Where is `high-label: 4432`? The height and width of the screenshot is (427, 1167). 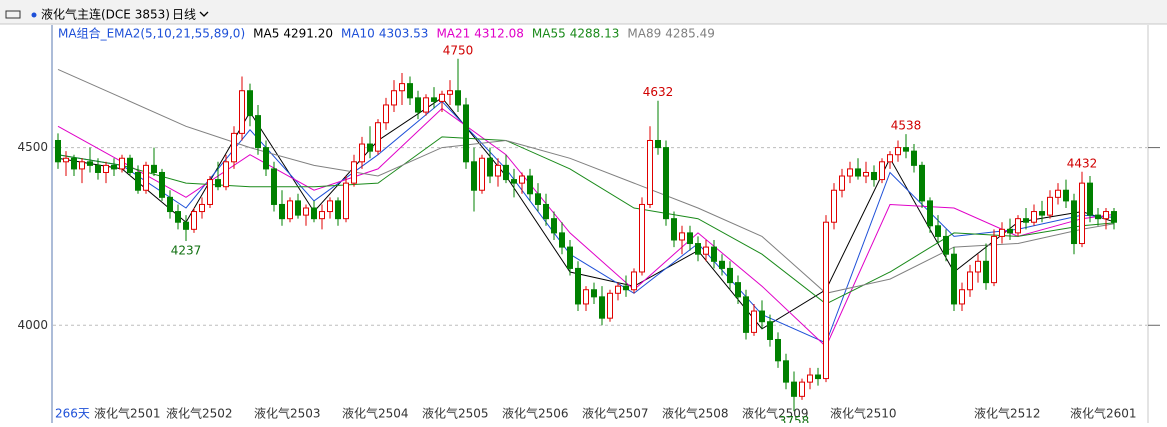
high-label: 4432 is located at coordinates (1082, 163).